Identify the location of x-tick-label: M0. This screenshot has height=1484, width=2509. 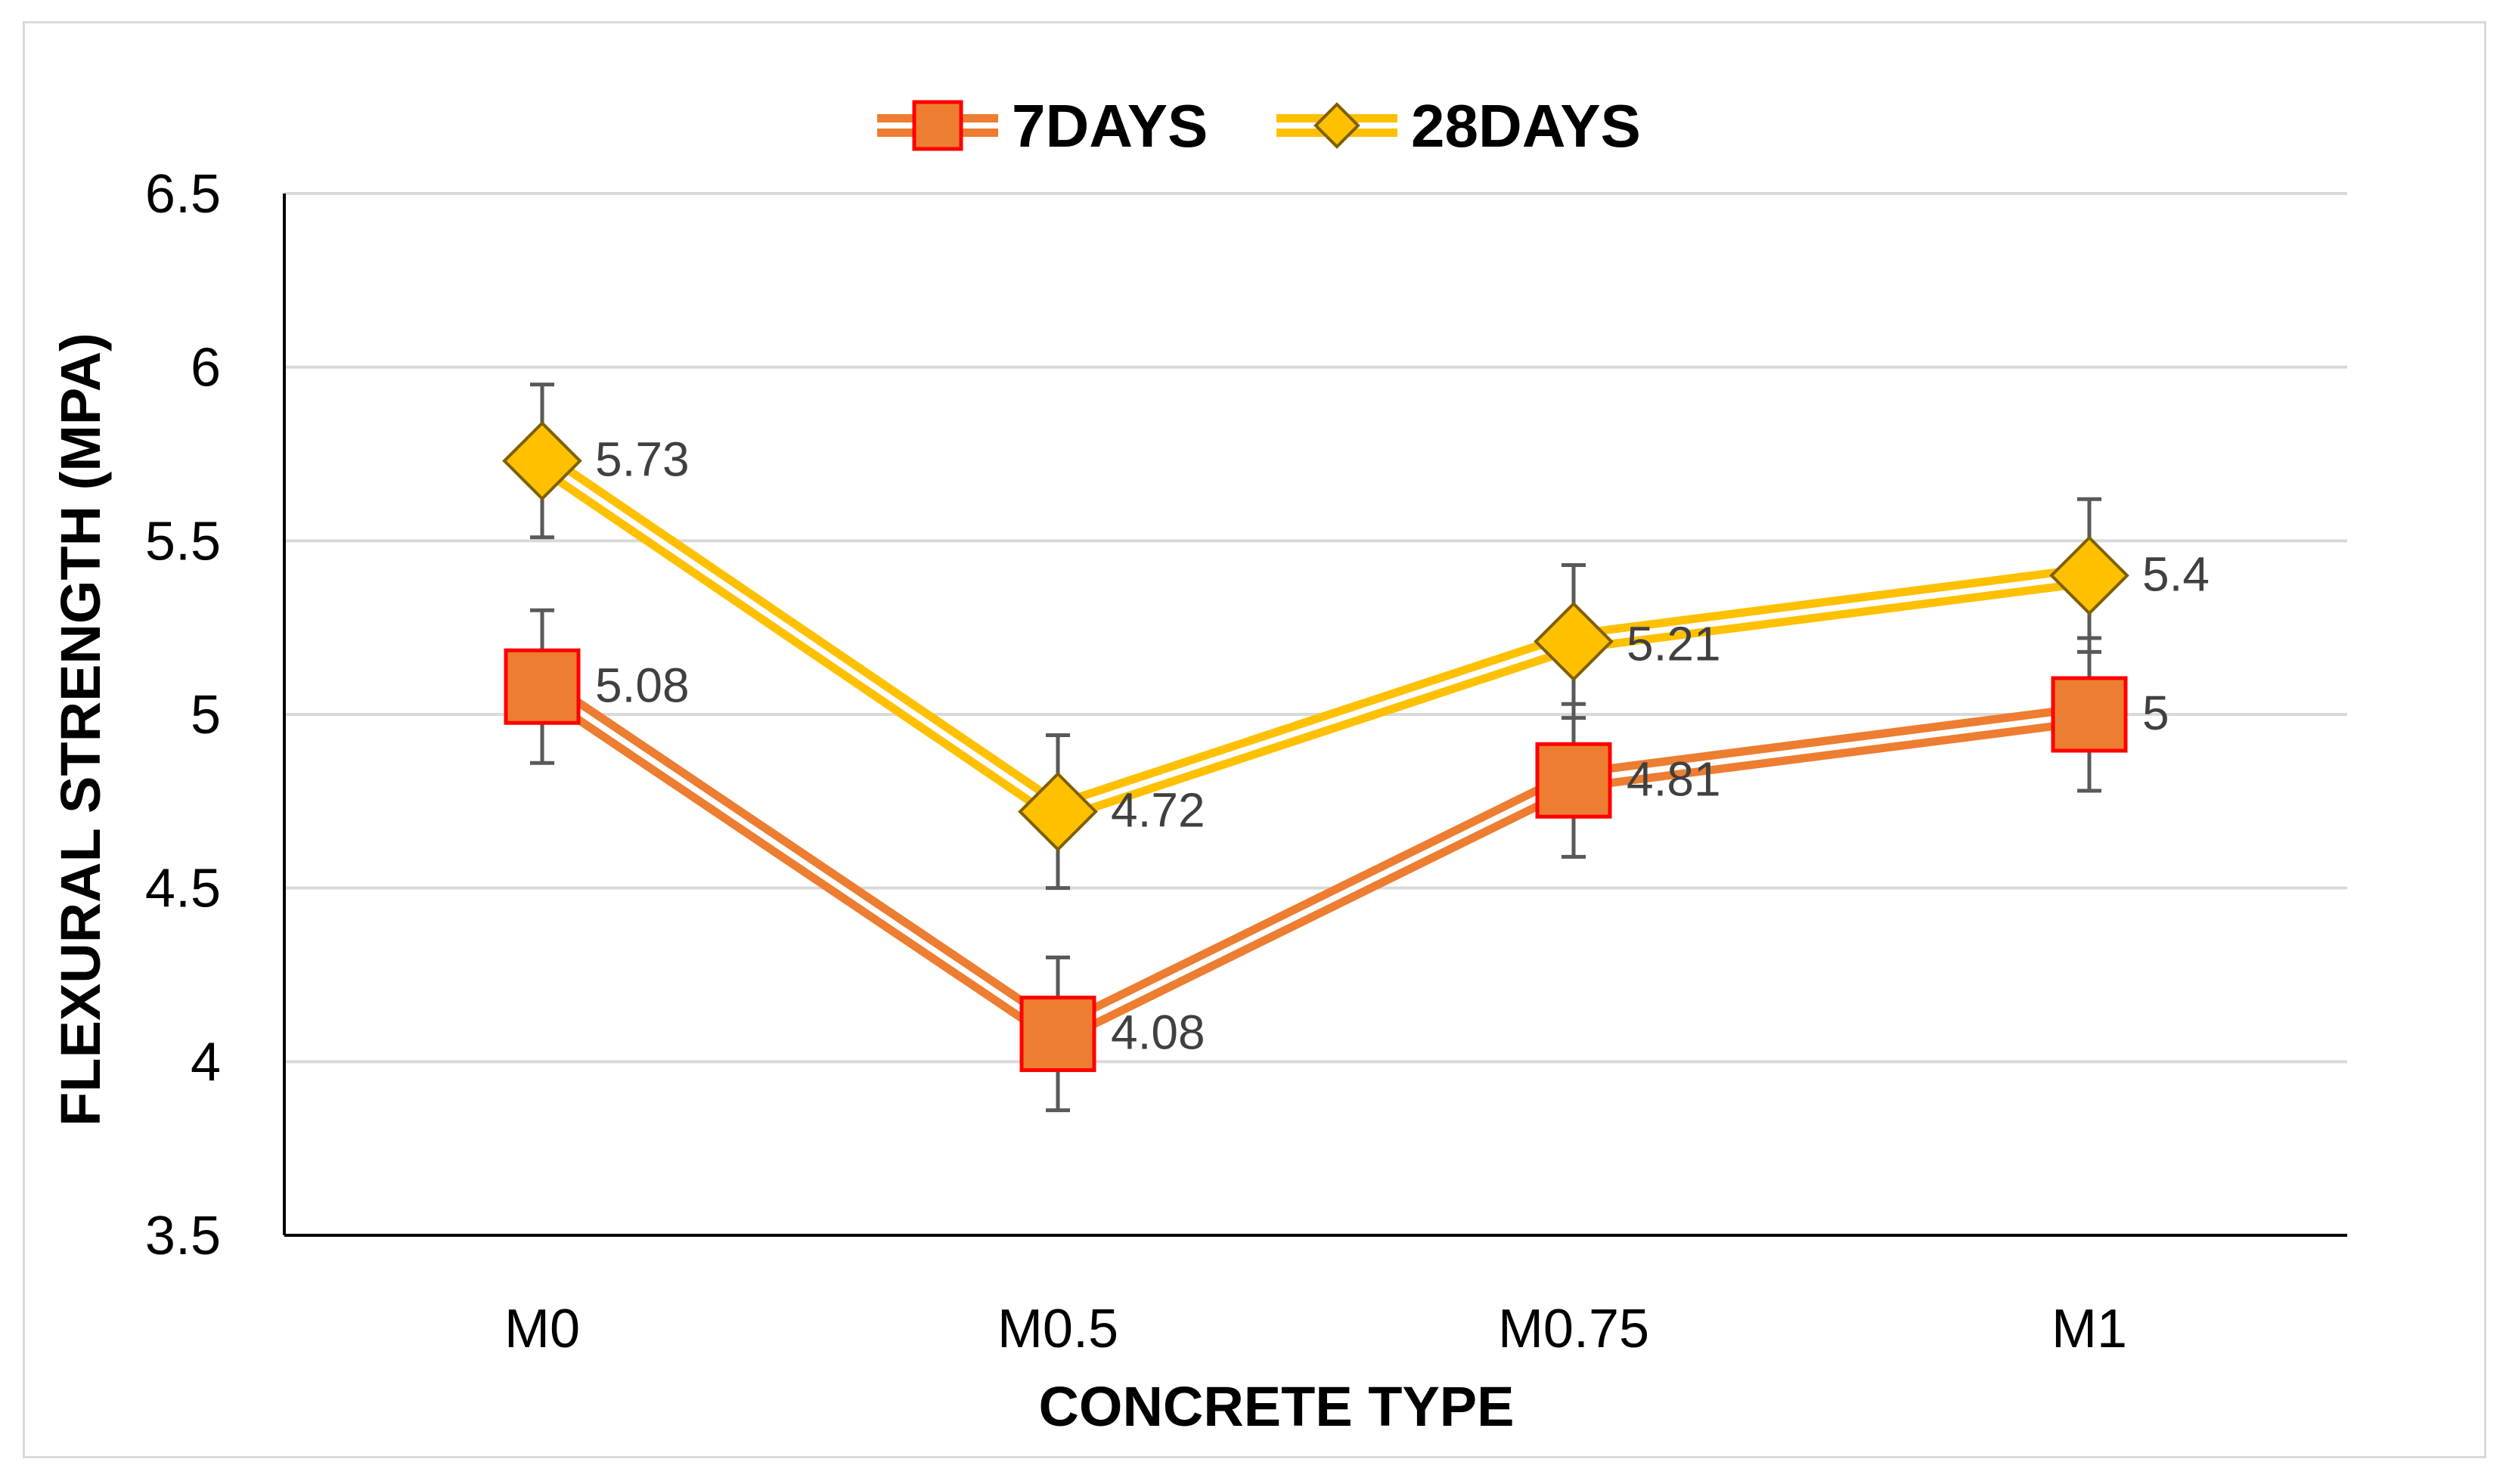
(542, 1329).